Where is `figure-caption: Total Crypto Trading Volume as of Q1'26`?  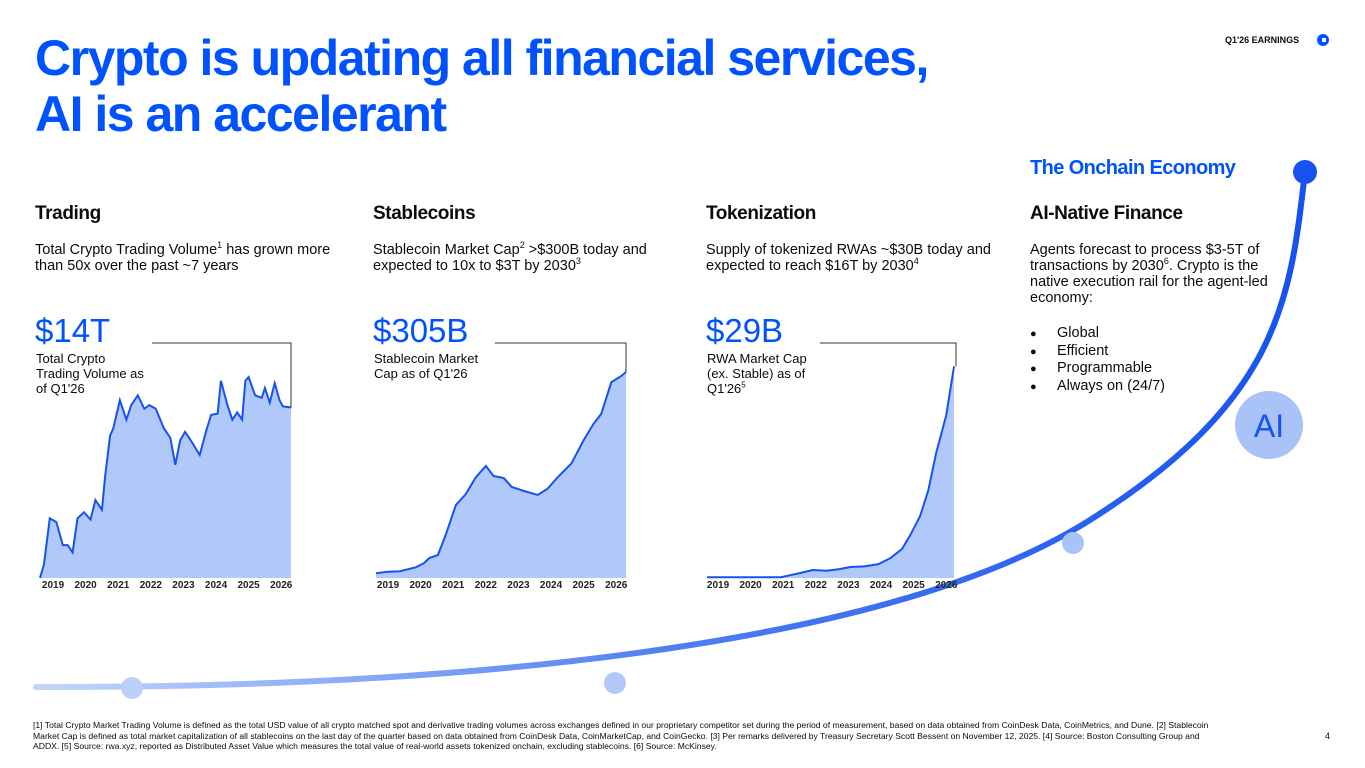
figure-caption: Total Crypto Trading Volume as of Q1'26 is located at coordinates (93, 373).